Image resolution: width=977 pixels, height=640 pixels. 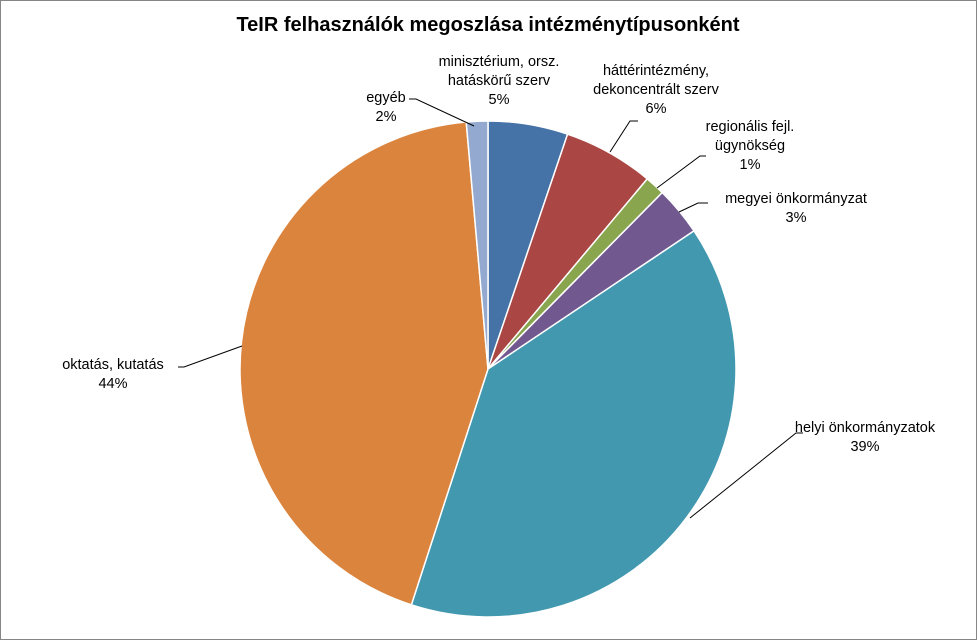 What do you see at coordinates (750, 146) in the screenshot?
I see `data-label: regionális fejl. ügynökség 1%` at bounding box center [750, 146].